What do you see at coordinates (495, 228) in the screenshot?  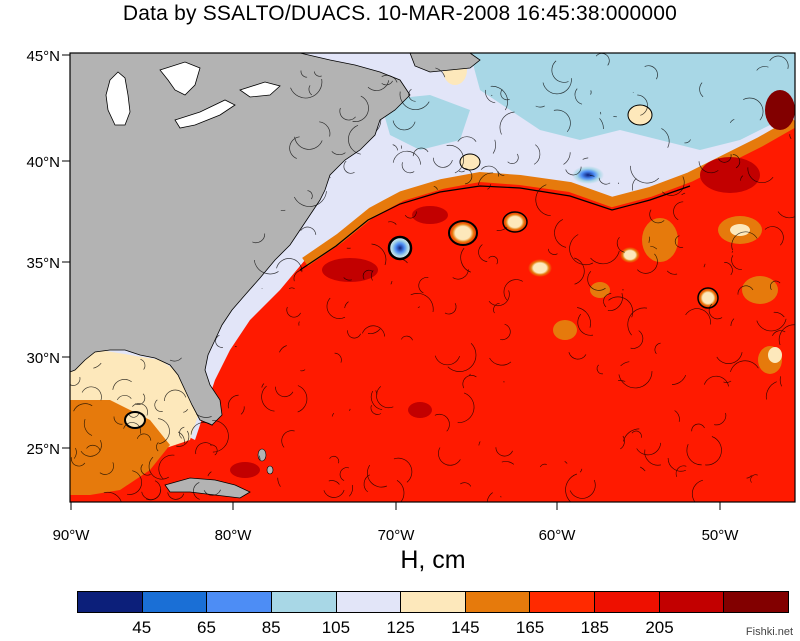 I see `gulf-stream-front` at bounding box center [495, 228].